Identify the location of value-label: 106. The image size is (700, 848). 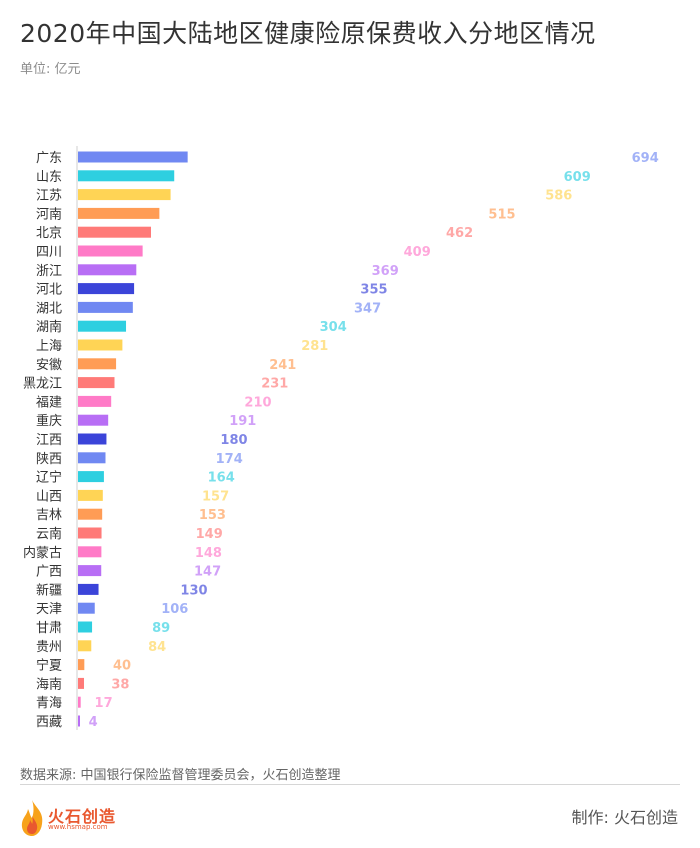
(174, 609).